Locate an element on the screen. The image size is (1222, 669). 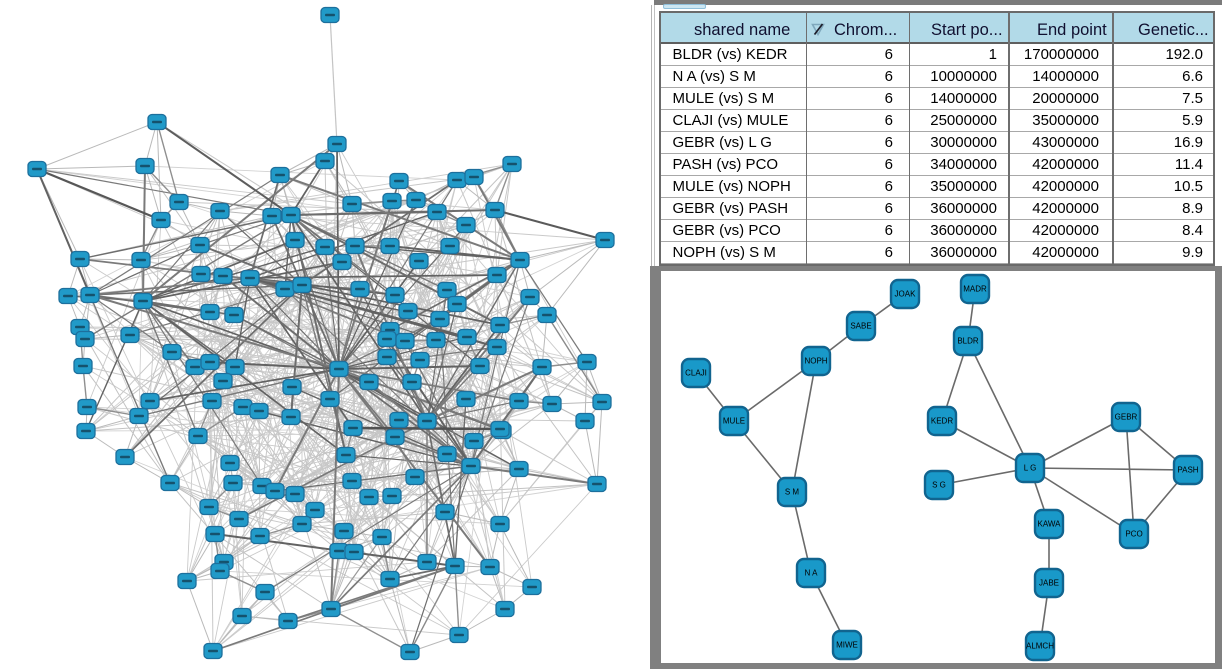
svg-text: S M is located at coordinates (792, 492).